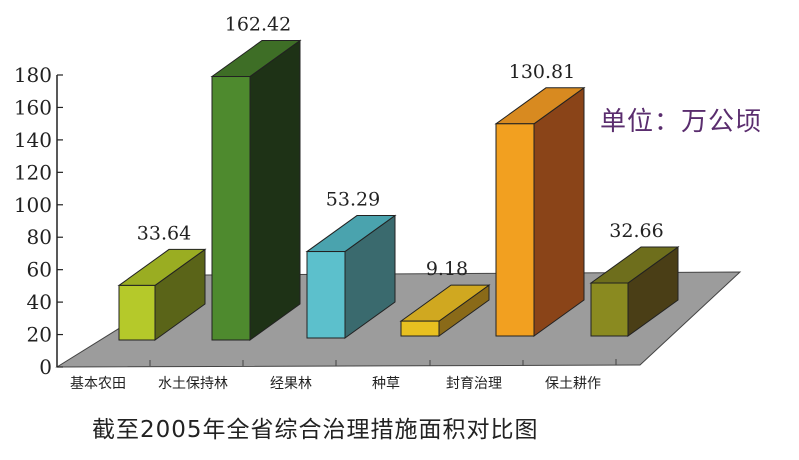 The width and height of the screenshot is (799, 460). I want to click on chart-title: 截至2005年全省综合治理措施面积对比图, so click(315, 430).